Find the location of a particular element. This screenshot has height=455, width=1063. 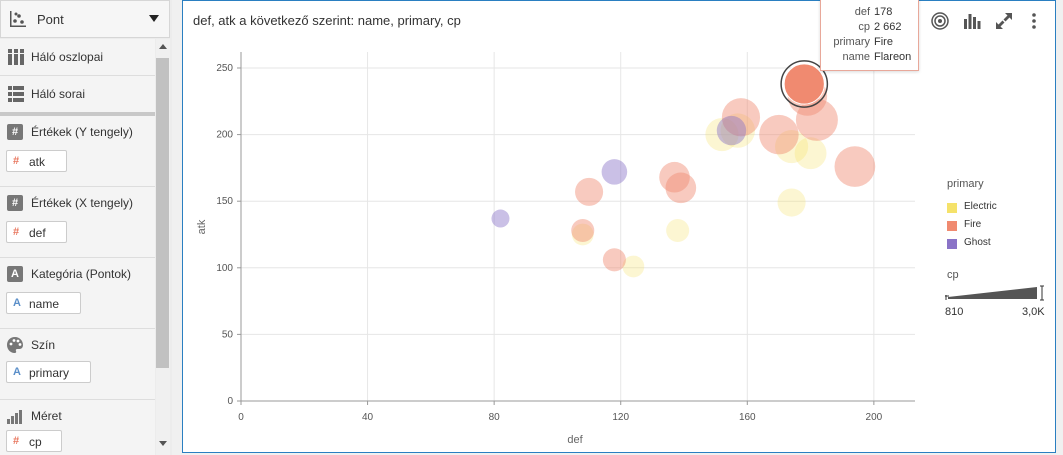

scatter-icon is located at coordinates (18, 19).